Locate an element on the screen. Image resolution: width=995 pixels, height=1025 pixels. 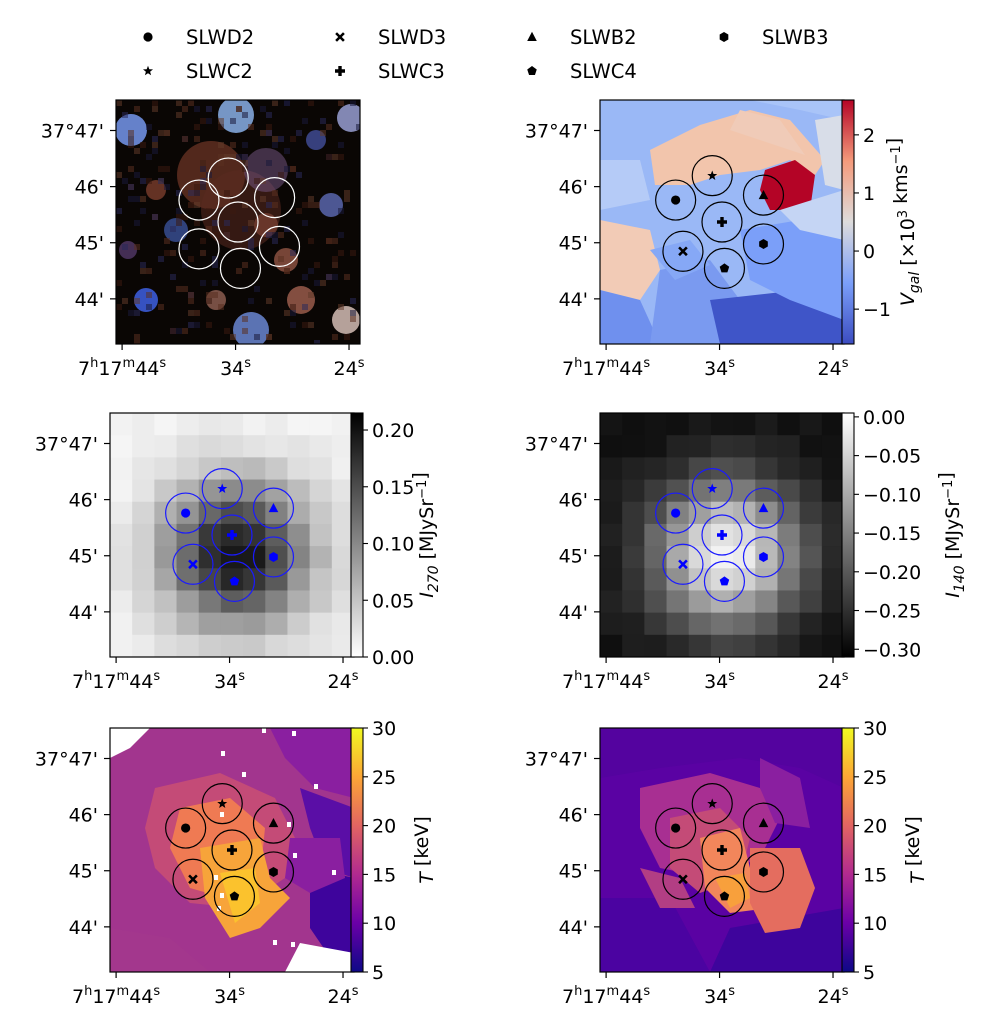
colorbar-tick-label: 0 is located at coordinates (869, 252).